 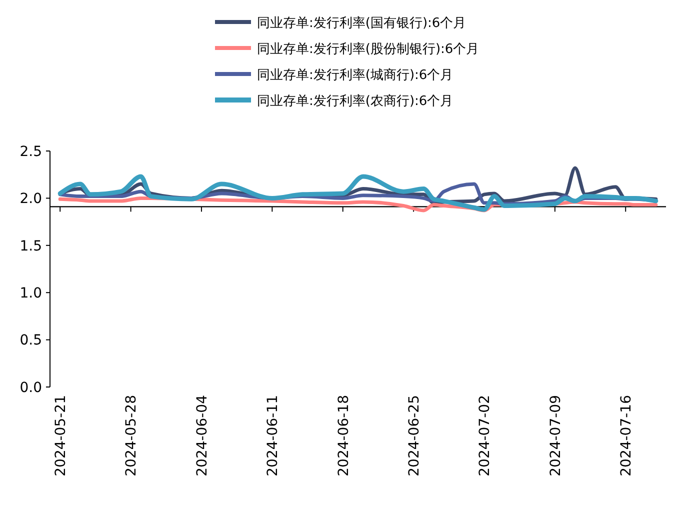 I want to click on legend-label: 同业存单:发行利率(股份制银行):6个月, so click(x=368, y=49).